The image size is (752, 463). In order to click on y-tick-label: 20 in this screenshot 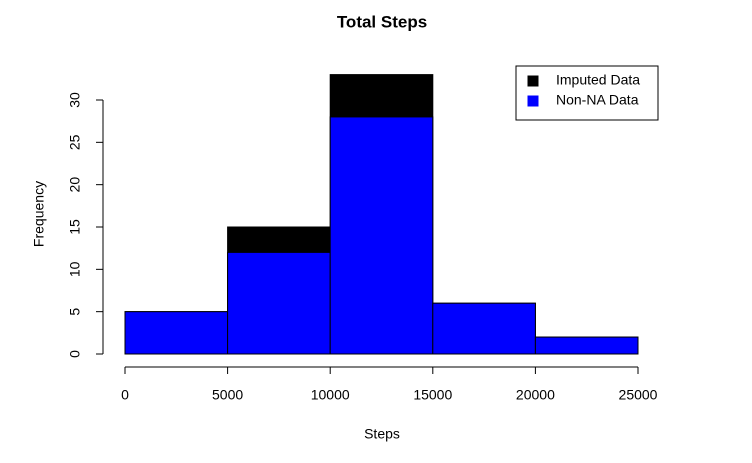, I will do `click(75, 185)`.